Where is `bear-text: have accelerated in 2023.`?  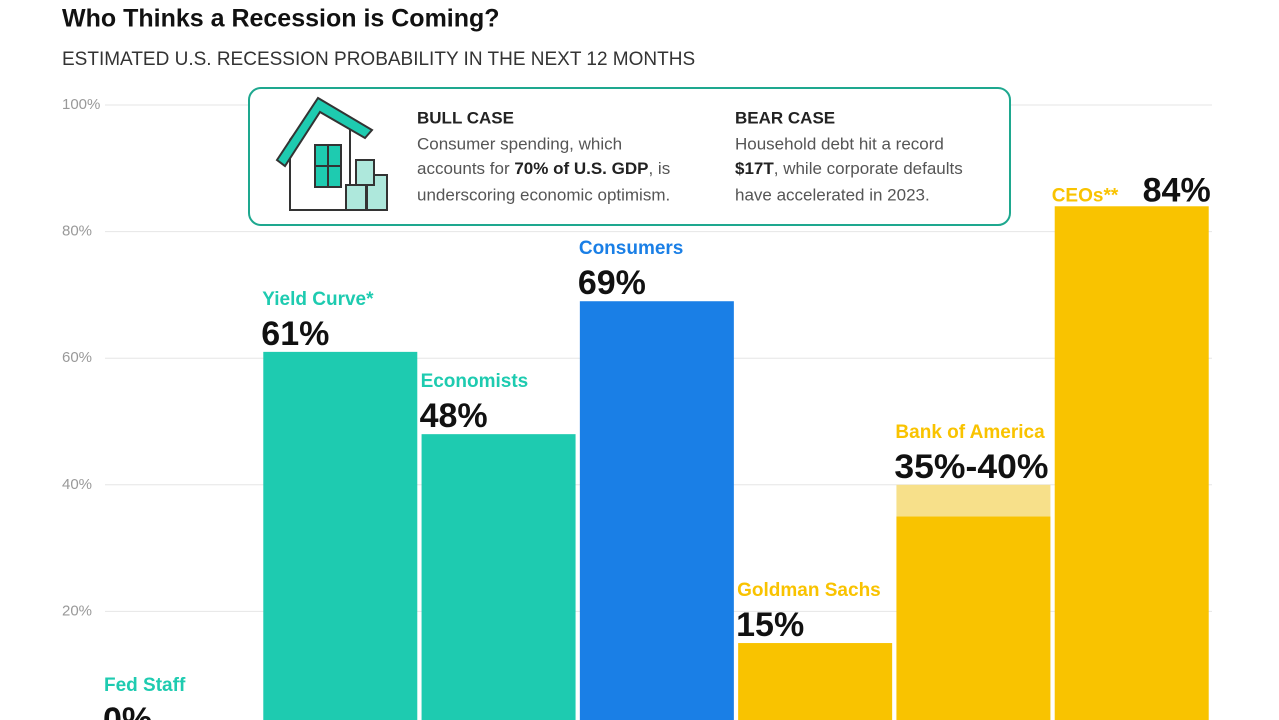
bear-text: have accelerated in 2023. is located at coordinates (832, 194).